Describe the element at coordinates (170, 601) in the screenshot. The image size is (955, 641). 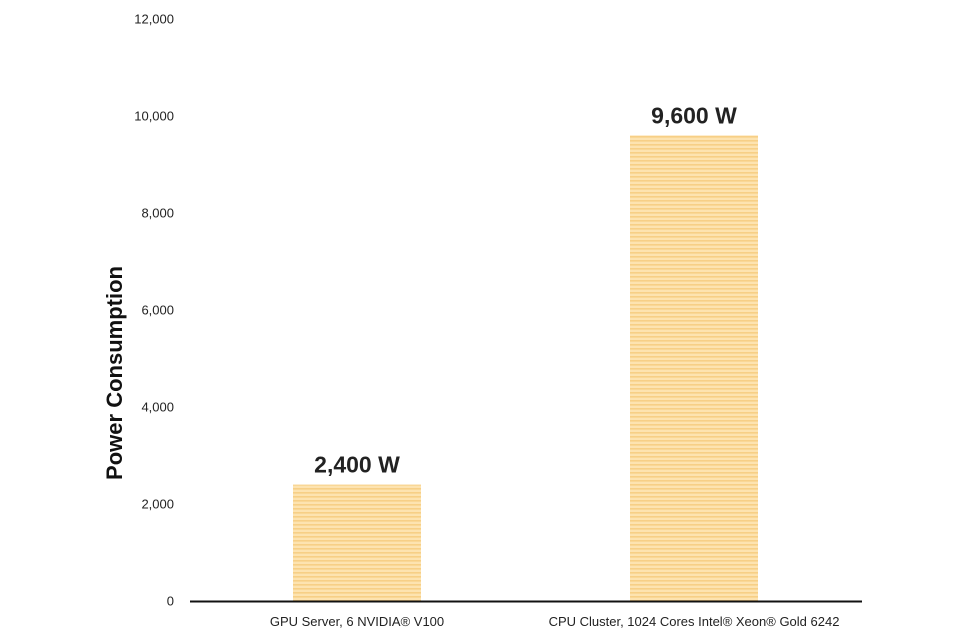
I see `y-tick-label: 0` at that location.